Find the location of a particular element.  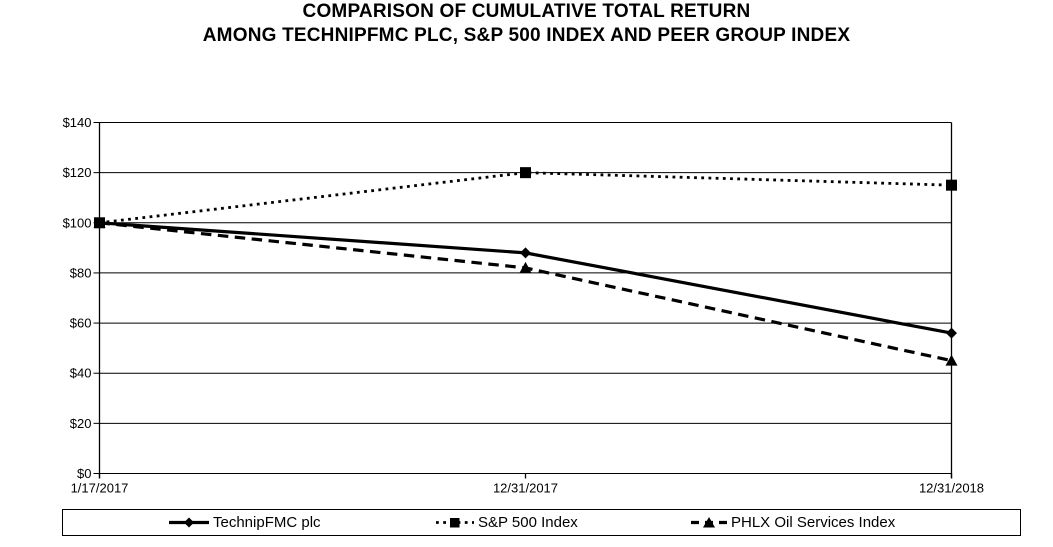

legend-label-technipfmc: TechnipFMC plc is located at coordinates (267, 522).